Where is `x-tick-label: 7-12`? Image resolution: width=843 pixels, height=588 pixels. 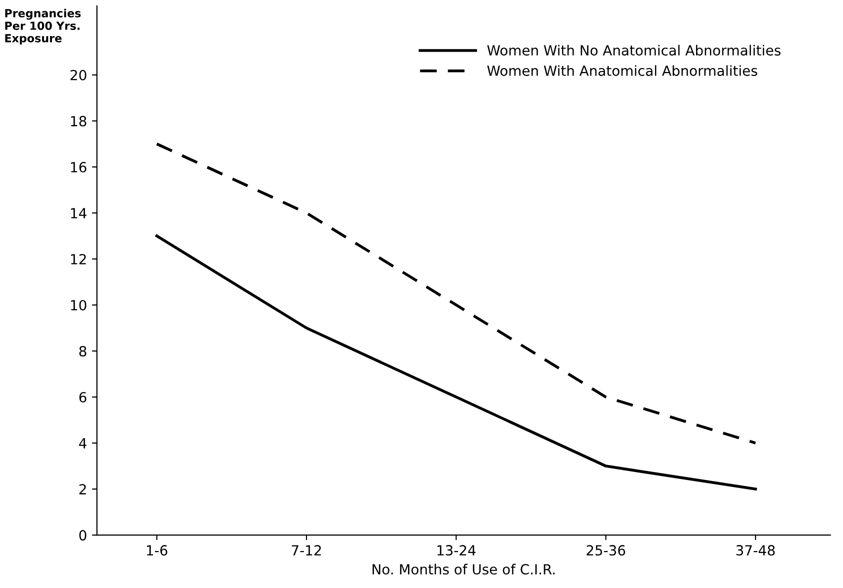
x-tick-label: 7-12 is located at coordinates (306, 550).